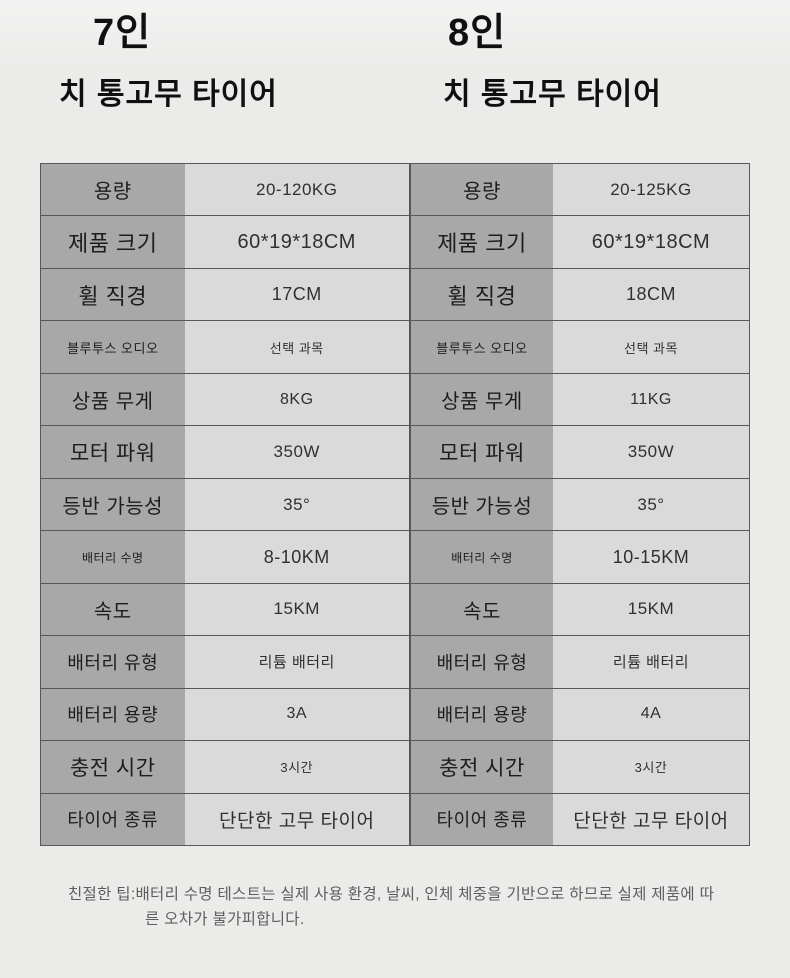 Image resolution: width=790 pixels, height=978 pixels. I want to click on product-title-8inch-line1: 8인, so click(477, 33).